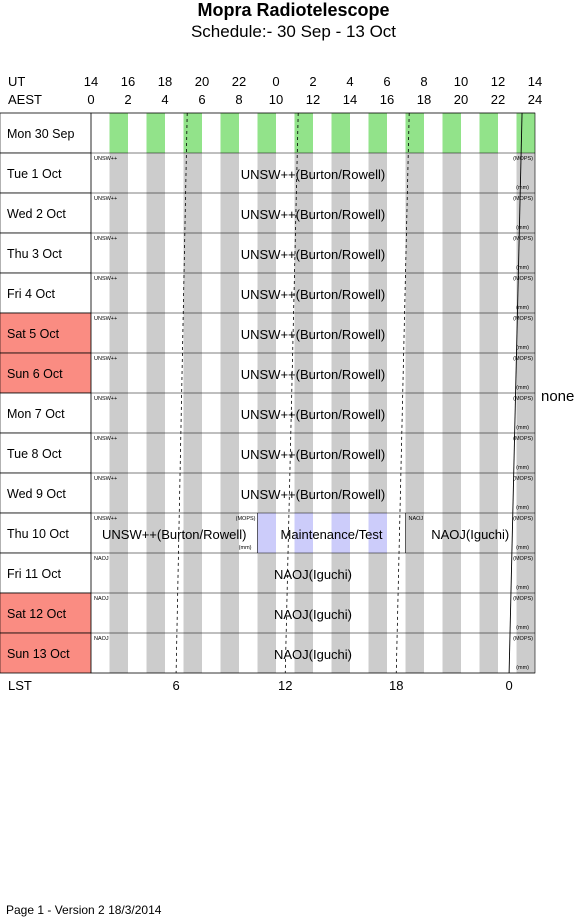 Image resolution: width=587 pixels, height=919 pixels. Describe the element at coordinates (34, 574) in the screenshot. I see `day-label: Fri 11 Oct` at that location.